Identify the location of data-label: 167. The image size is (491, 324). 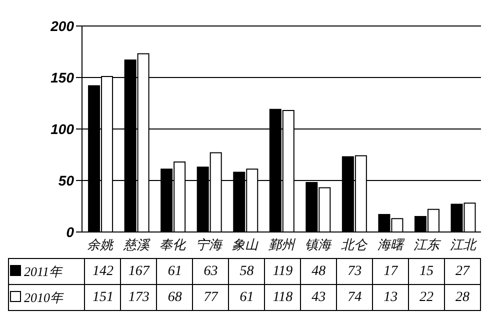
(138, 271).